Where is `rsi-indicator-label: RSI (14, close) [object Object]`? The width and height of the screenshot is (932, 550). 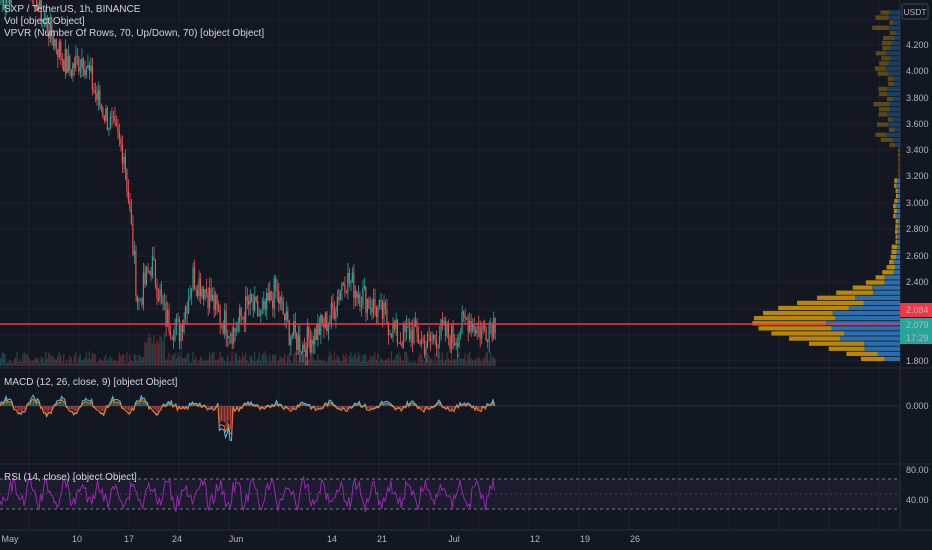 rsi-indicator-label: RSI (14, close) [object Object] is located at coordinates (70, 477).